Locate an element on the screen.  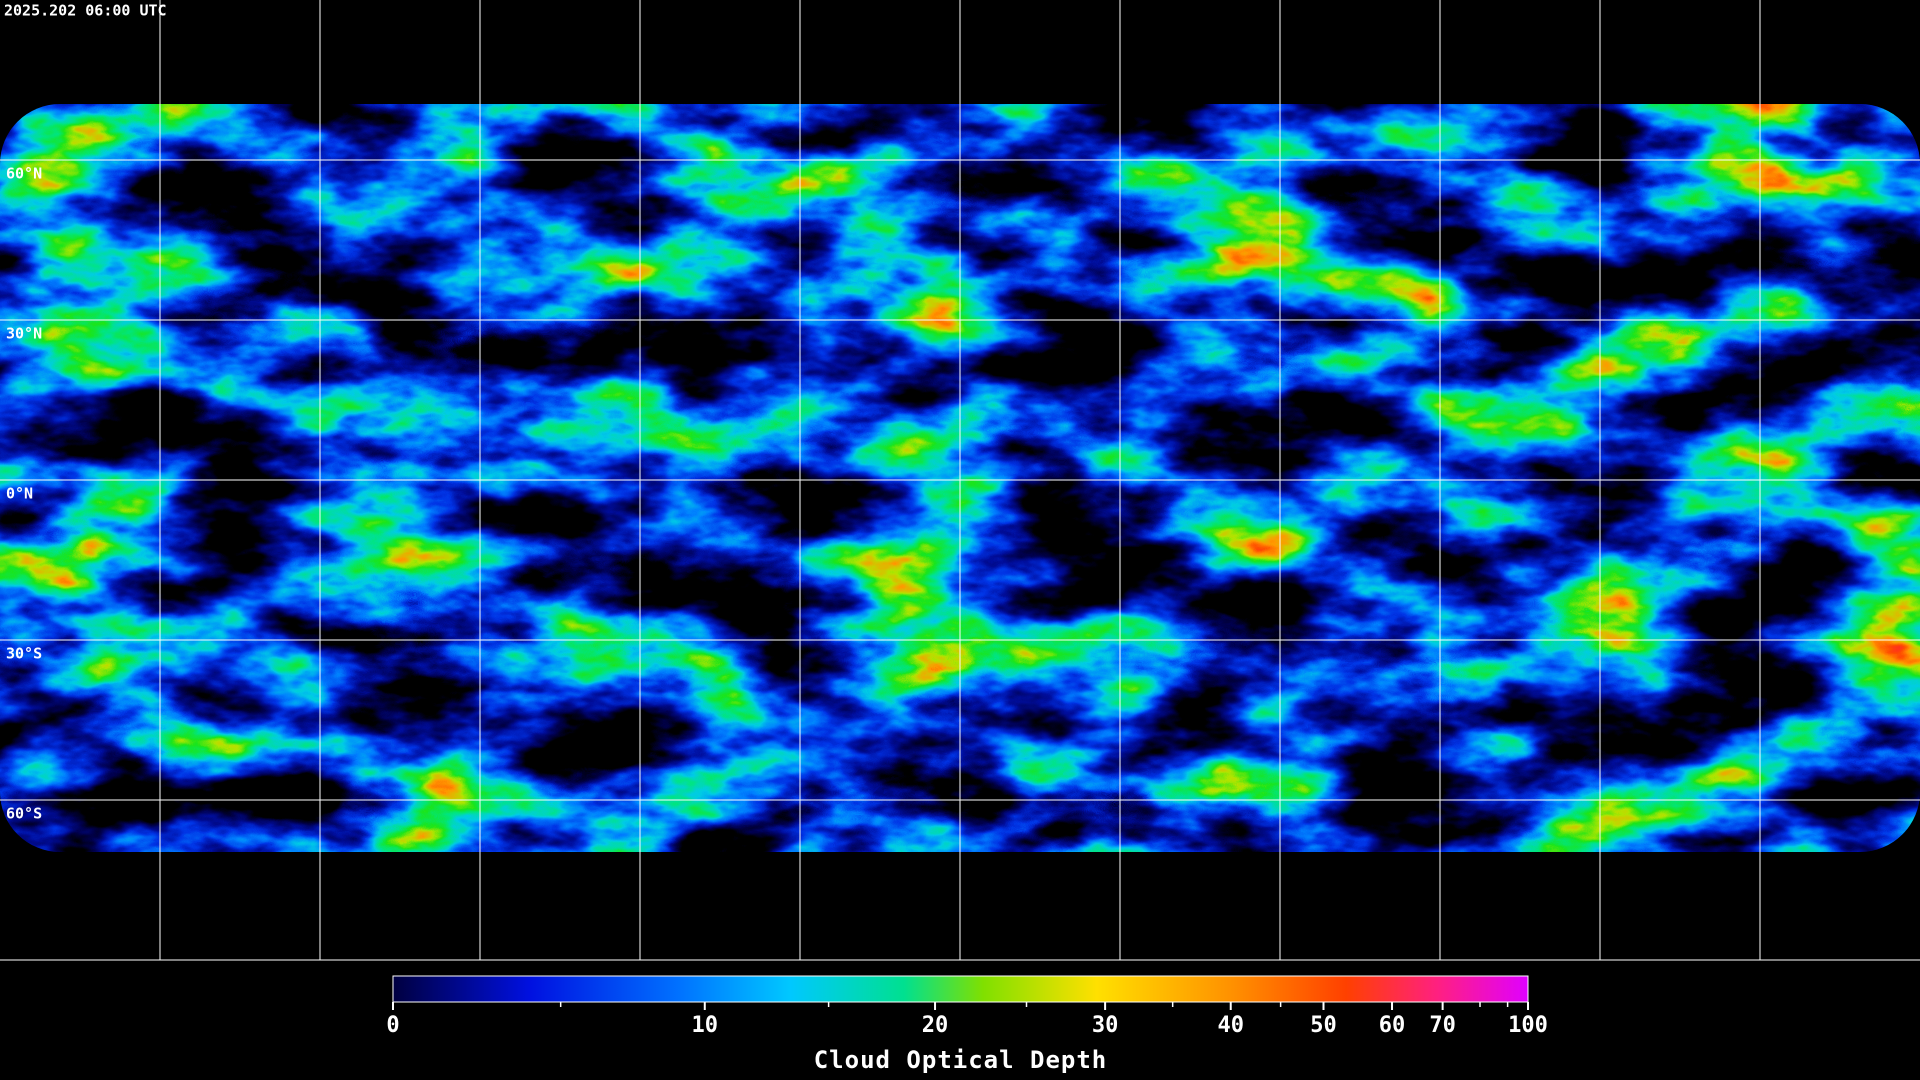
latitude-label: 60°S is located at coordinates (24, 814).